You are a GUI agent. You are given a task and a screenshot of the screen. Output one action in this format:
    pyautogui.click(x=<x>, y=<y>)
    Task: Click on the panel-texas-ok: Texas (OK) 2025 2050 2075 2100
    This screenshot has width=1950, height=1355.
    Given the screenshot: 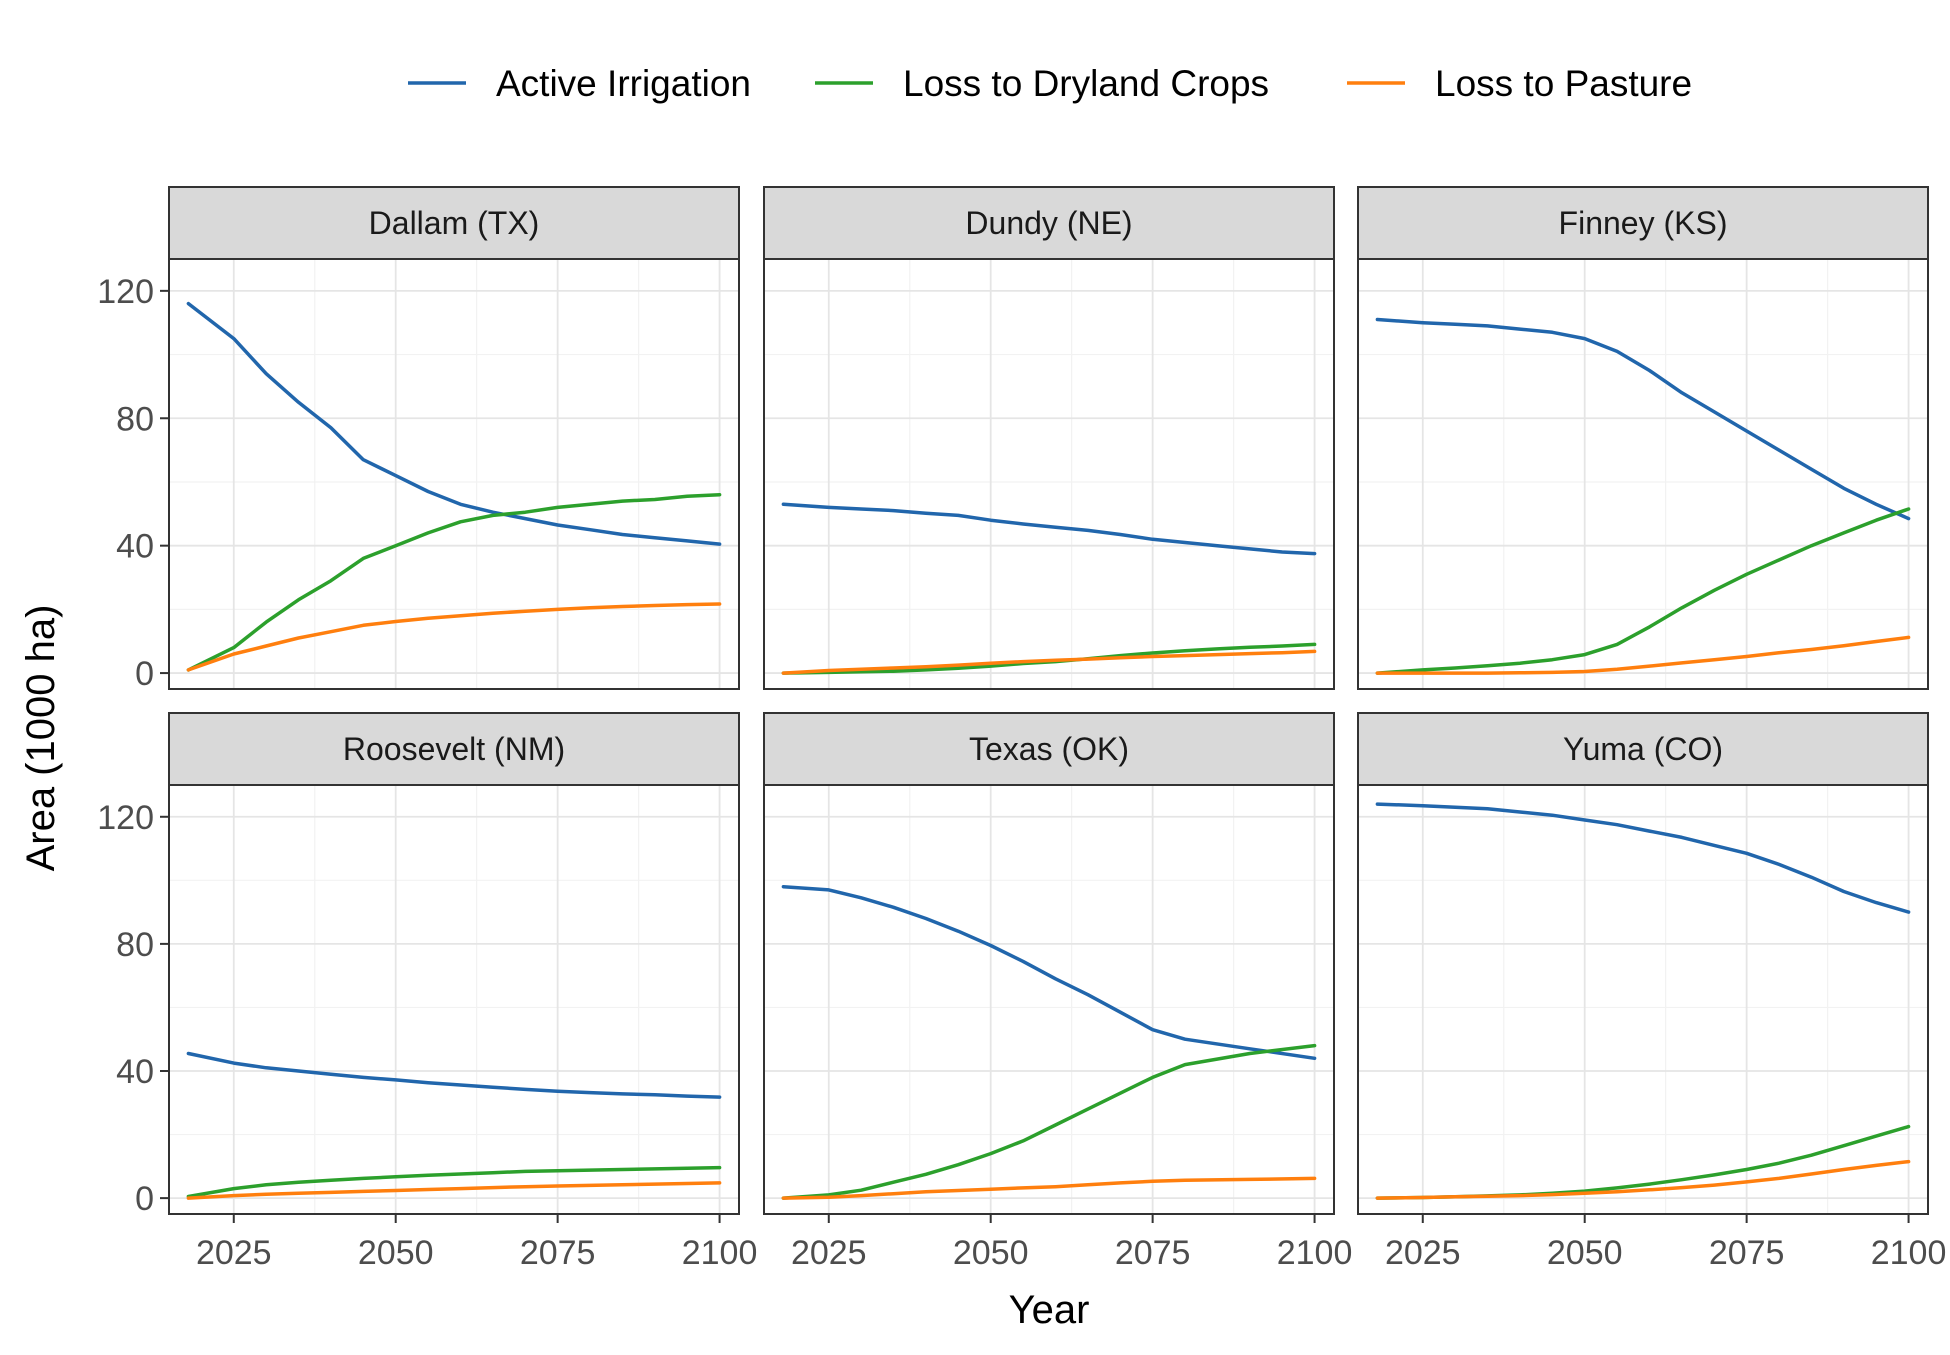 What is the action you would take?
    pyautogui.click(x=1058, y=992)
    